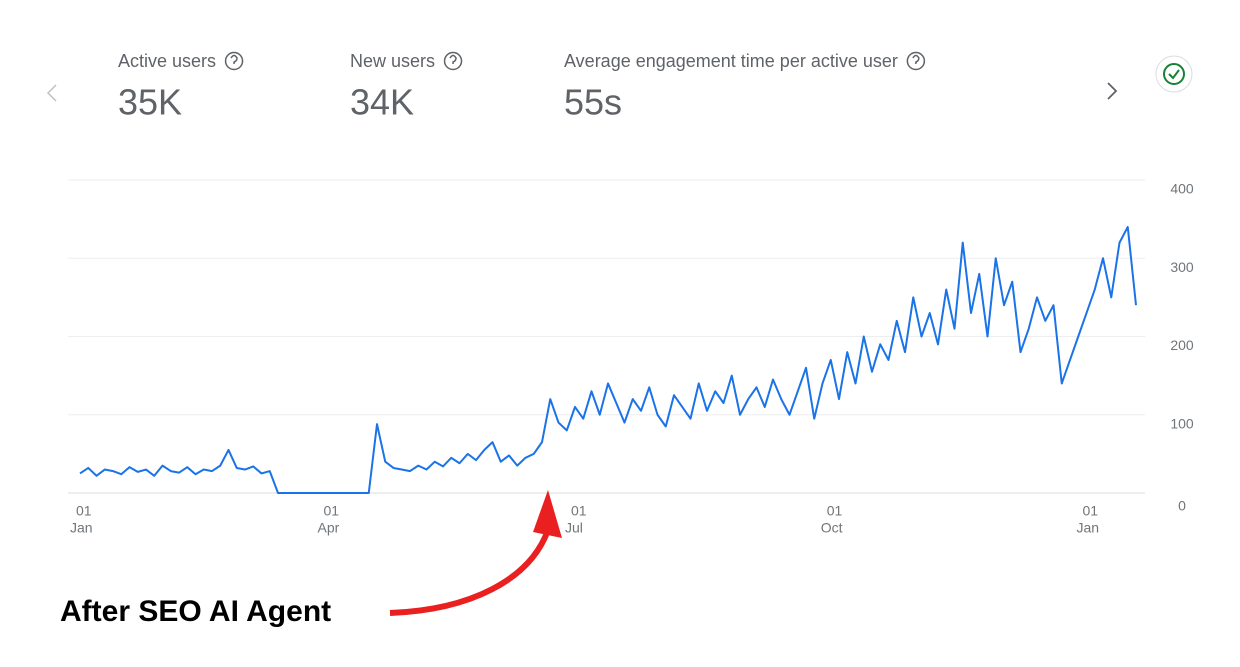 Image resolution: width=1240 pixels, height=667 pixels. Describe the element at coordinates (547, 514) in the screenshot. I see `arrow-head` at that location.